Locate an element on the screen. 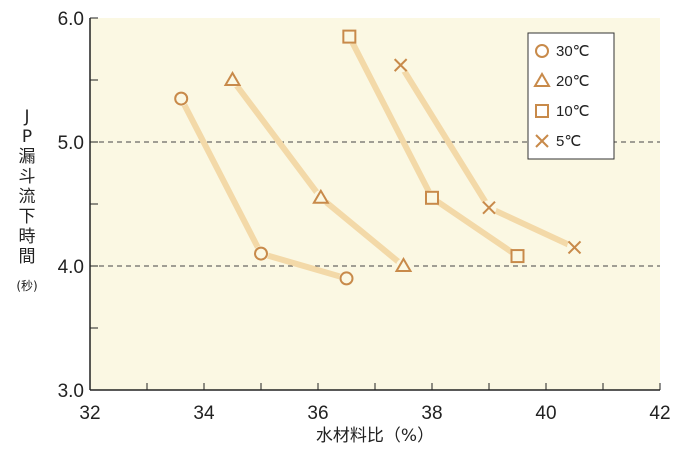  y-axis-title-char: J is located at coordinates (26, 117).